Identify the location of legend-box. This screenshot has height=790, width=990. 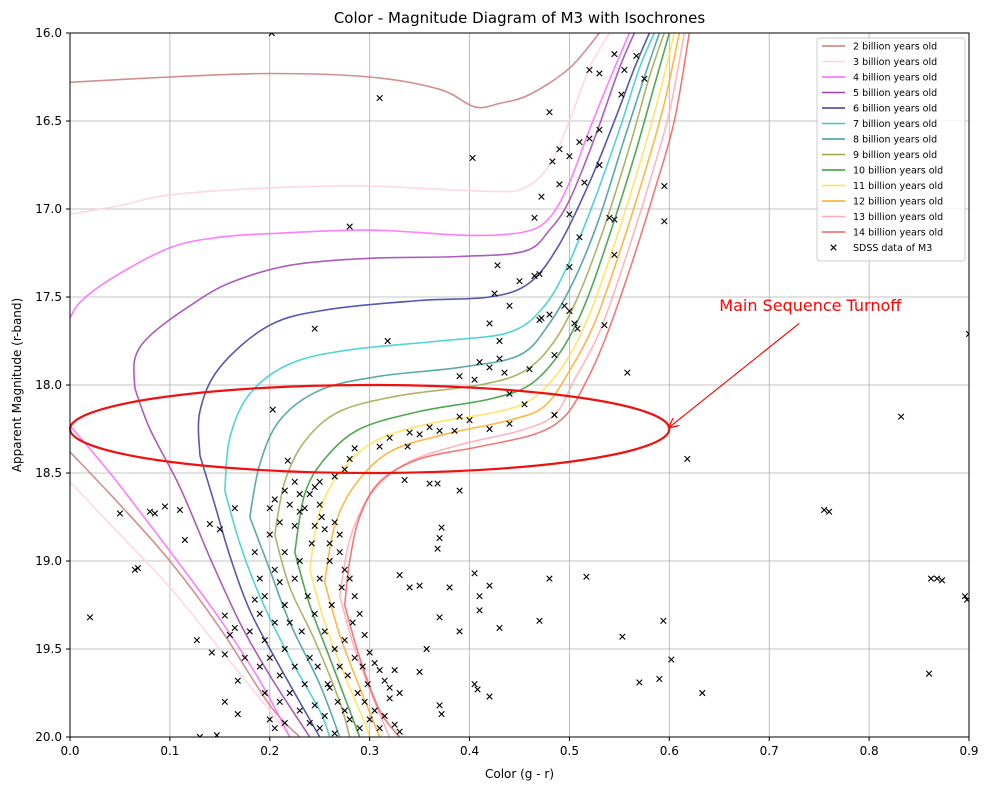
(891, 149).